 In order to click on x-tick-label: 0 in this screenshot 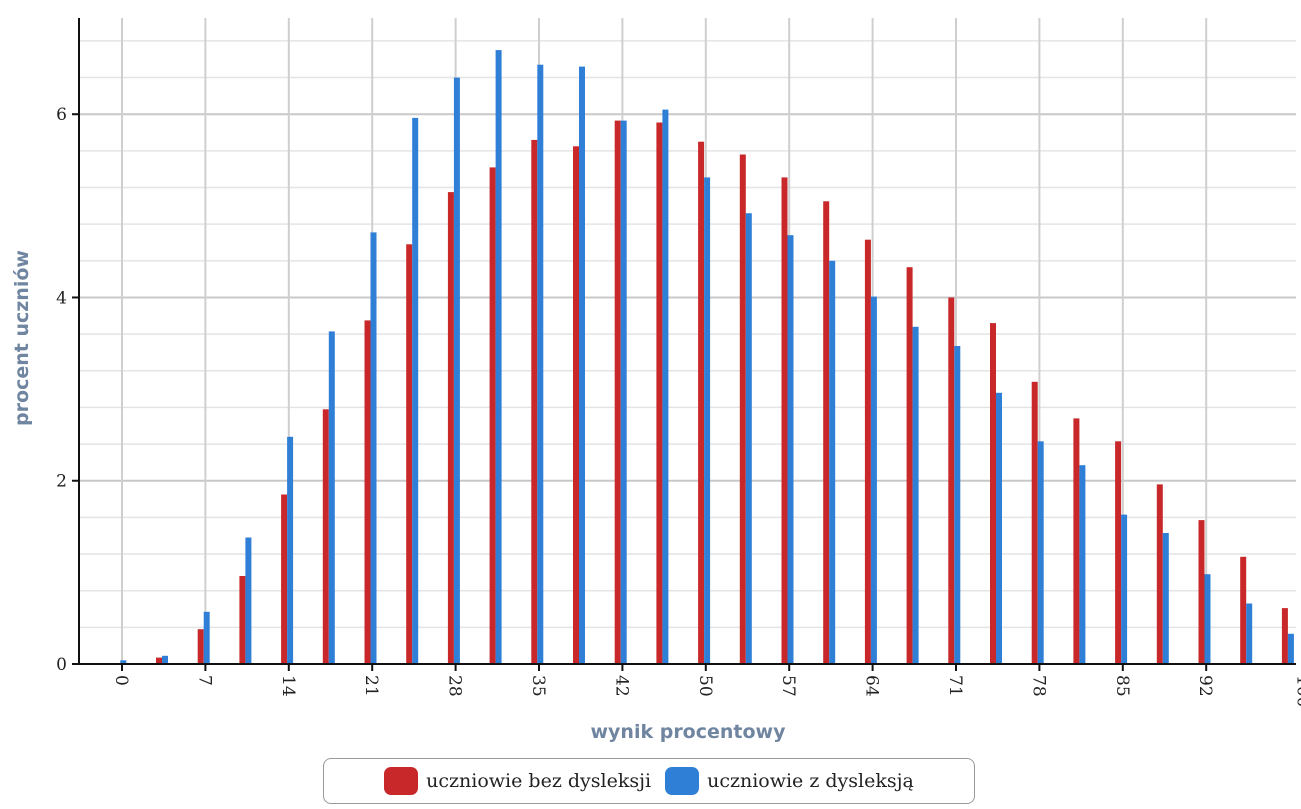, I will do `click(121, 680)`.